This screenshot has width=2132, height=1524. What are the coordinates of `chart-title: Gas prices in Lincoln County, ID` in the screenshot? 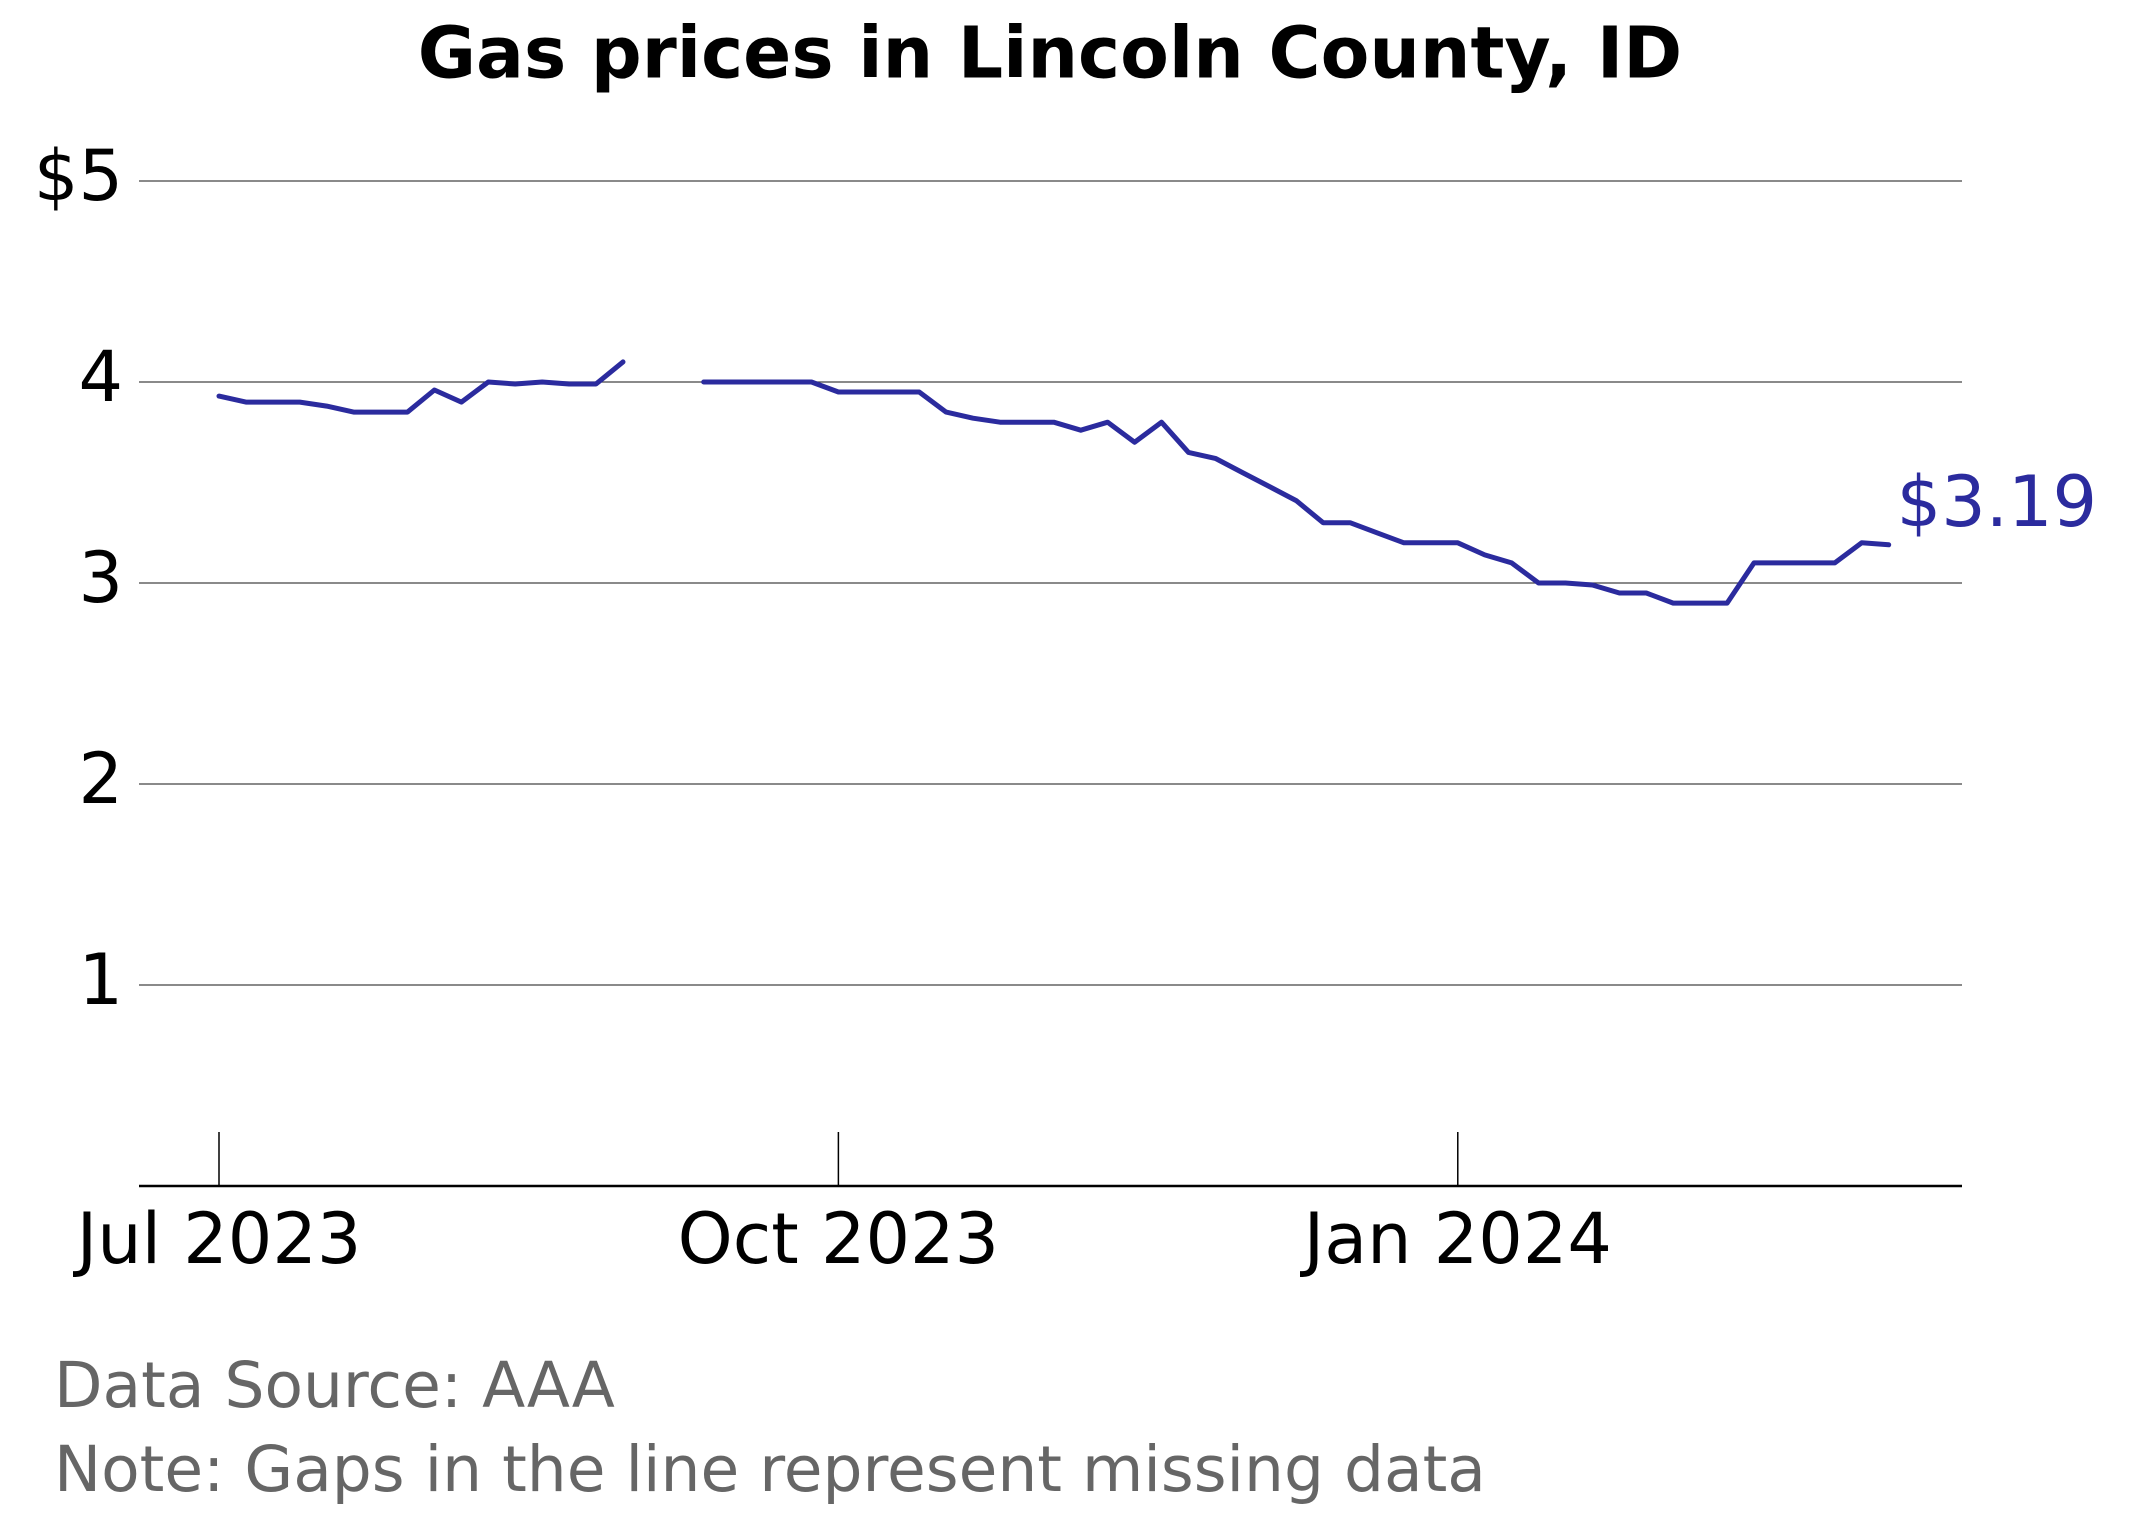 It's located at (1050, 53).